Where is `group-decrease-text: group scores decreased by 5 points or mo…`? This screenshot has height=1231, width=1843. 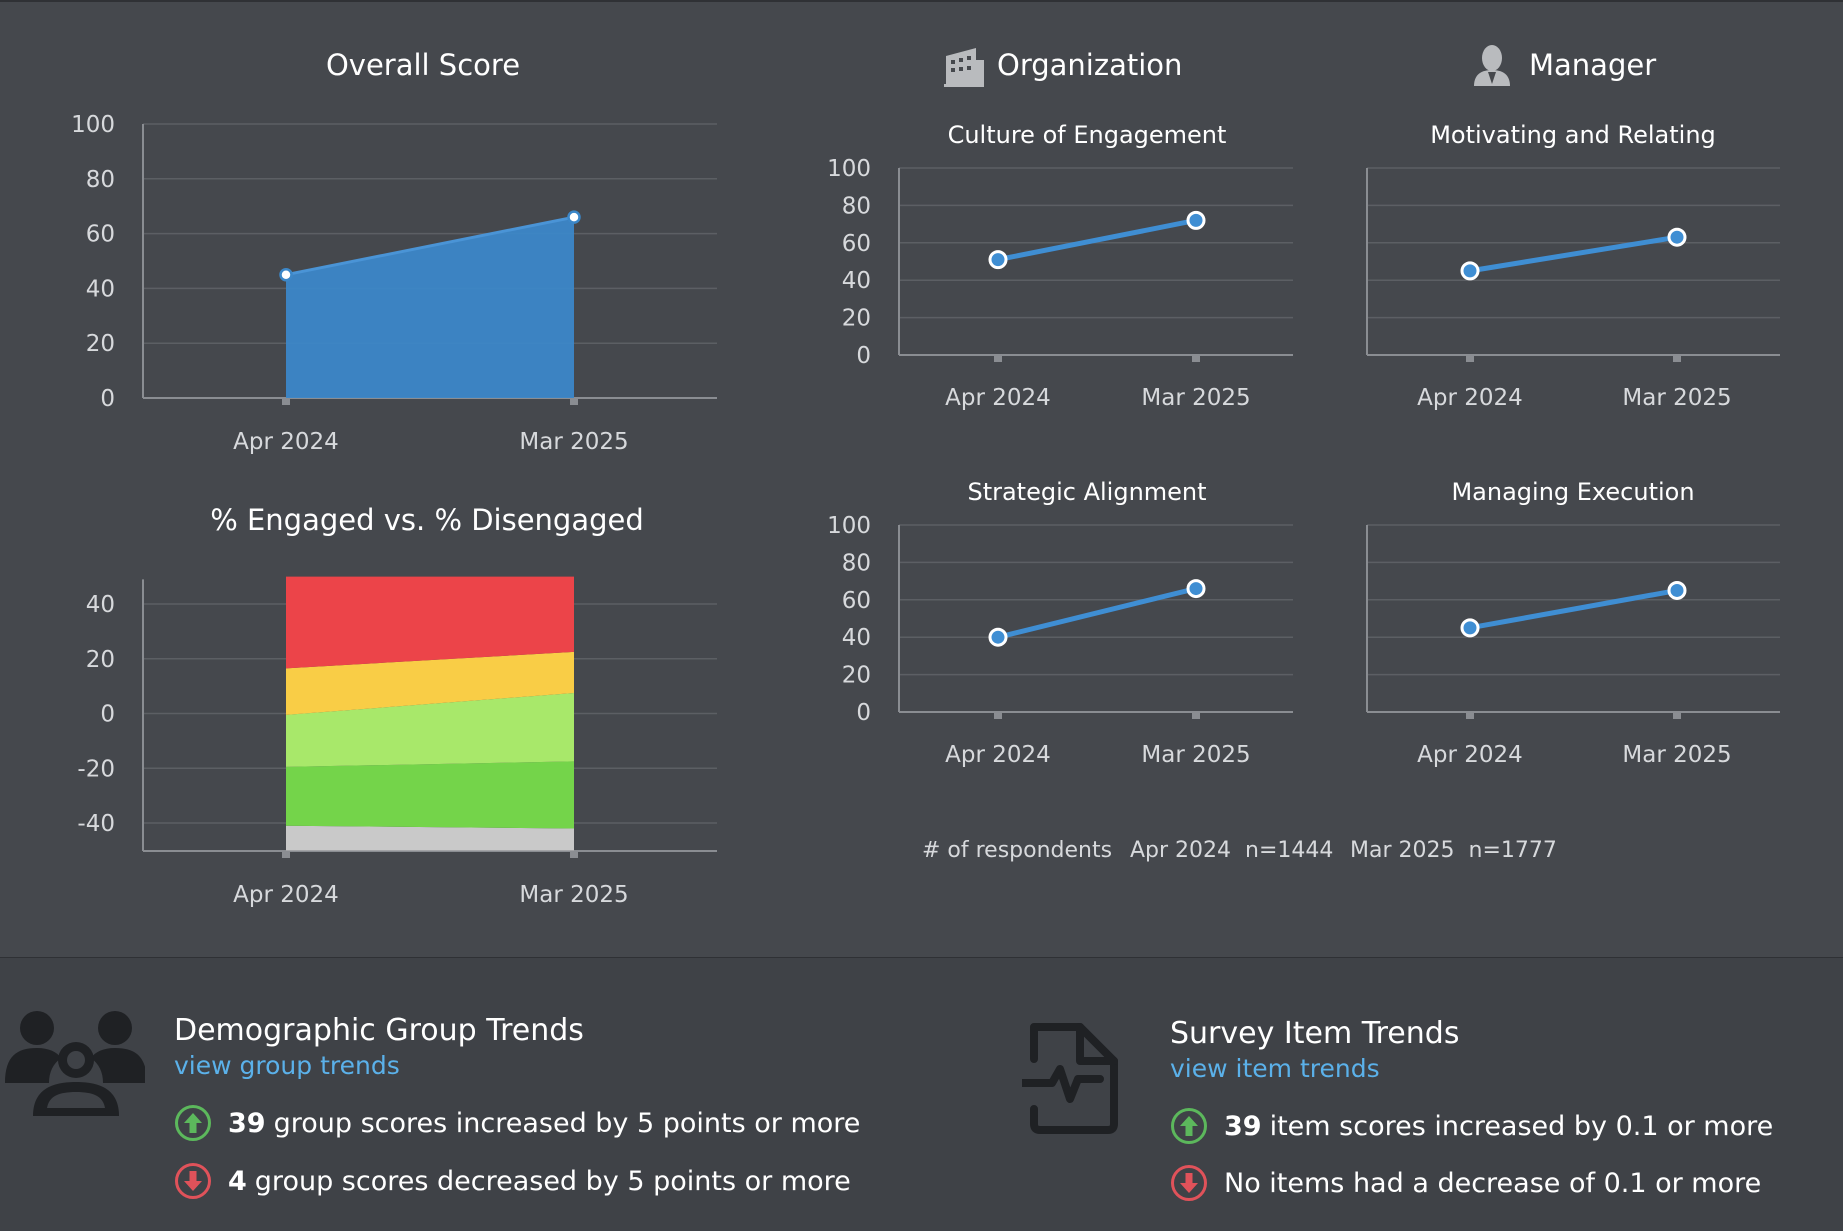
group-decrease-text: group scores decreased by 5 points or mo… is located at coordinates (552, 1181).